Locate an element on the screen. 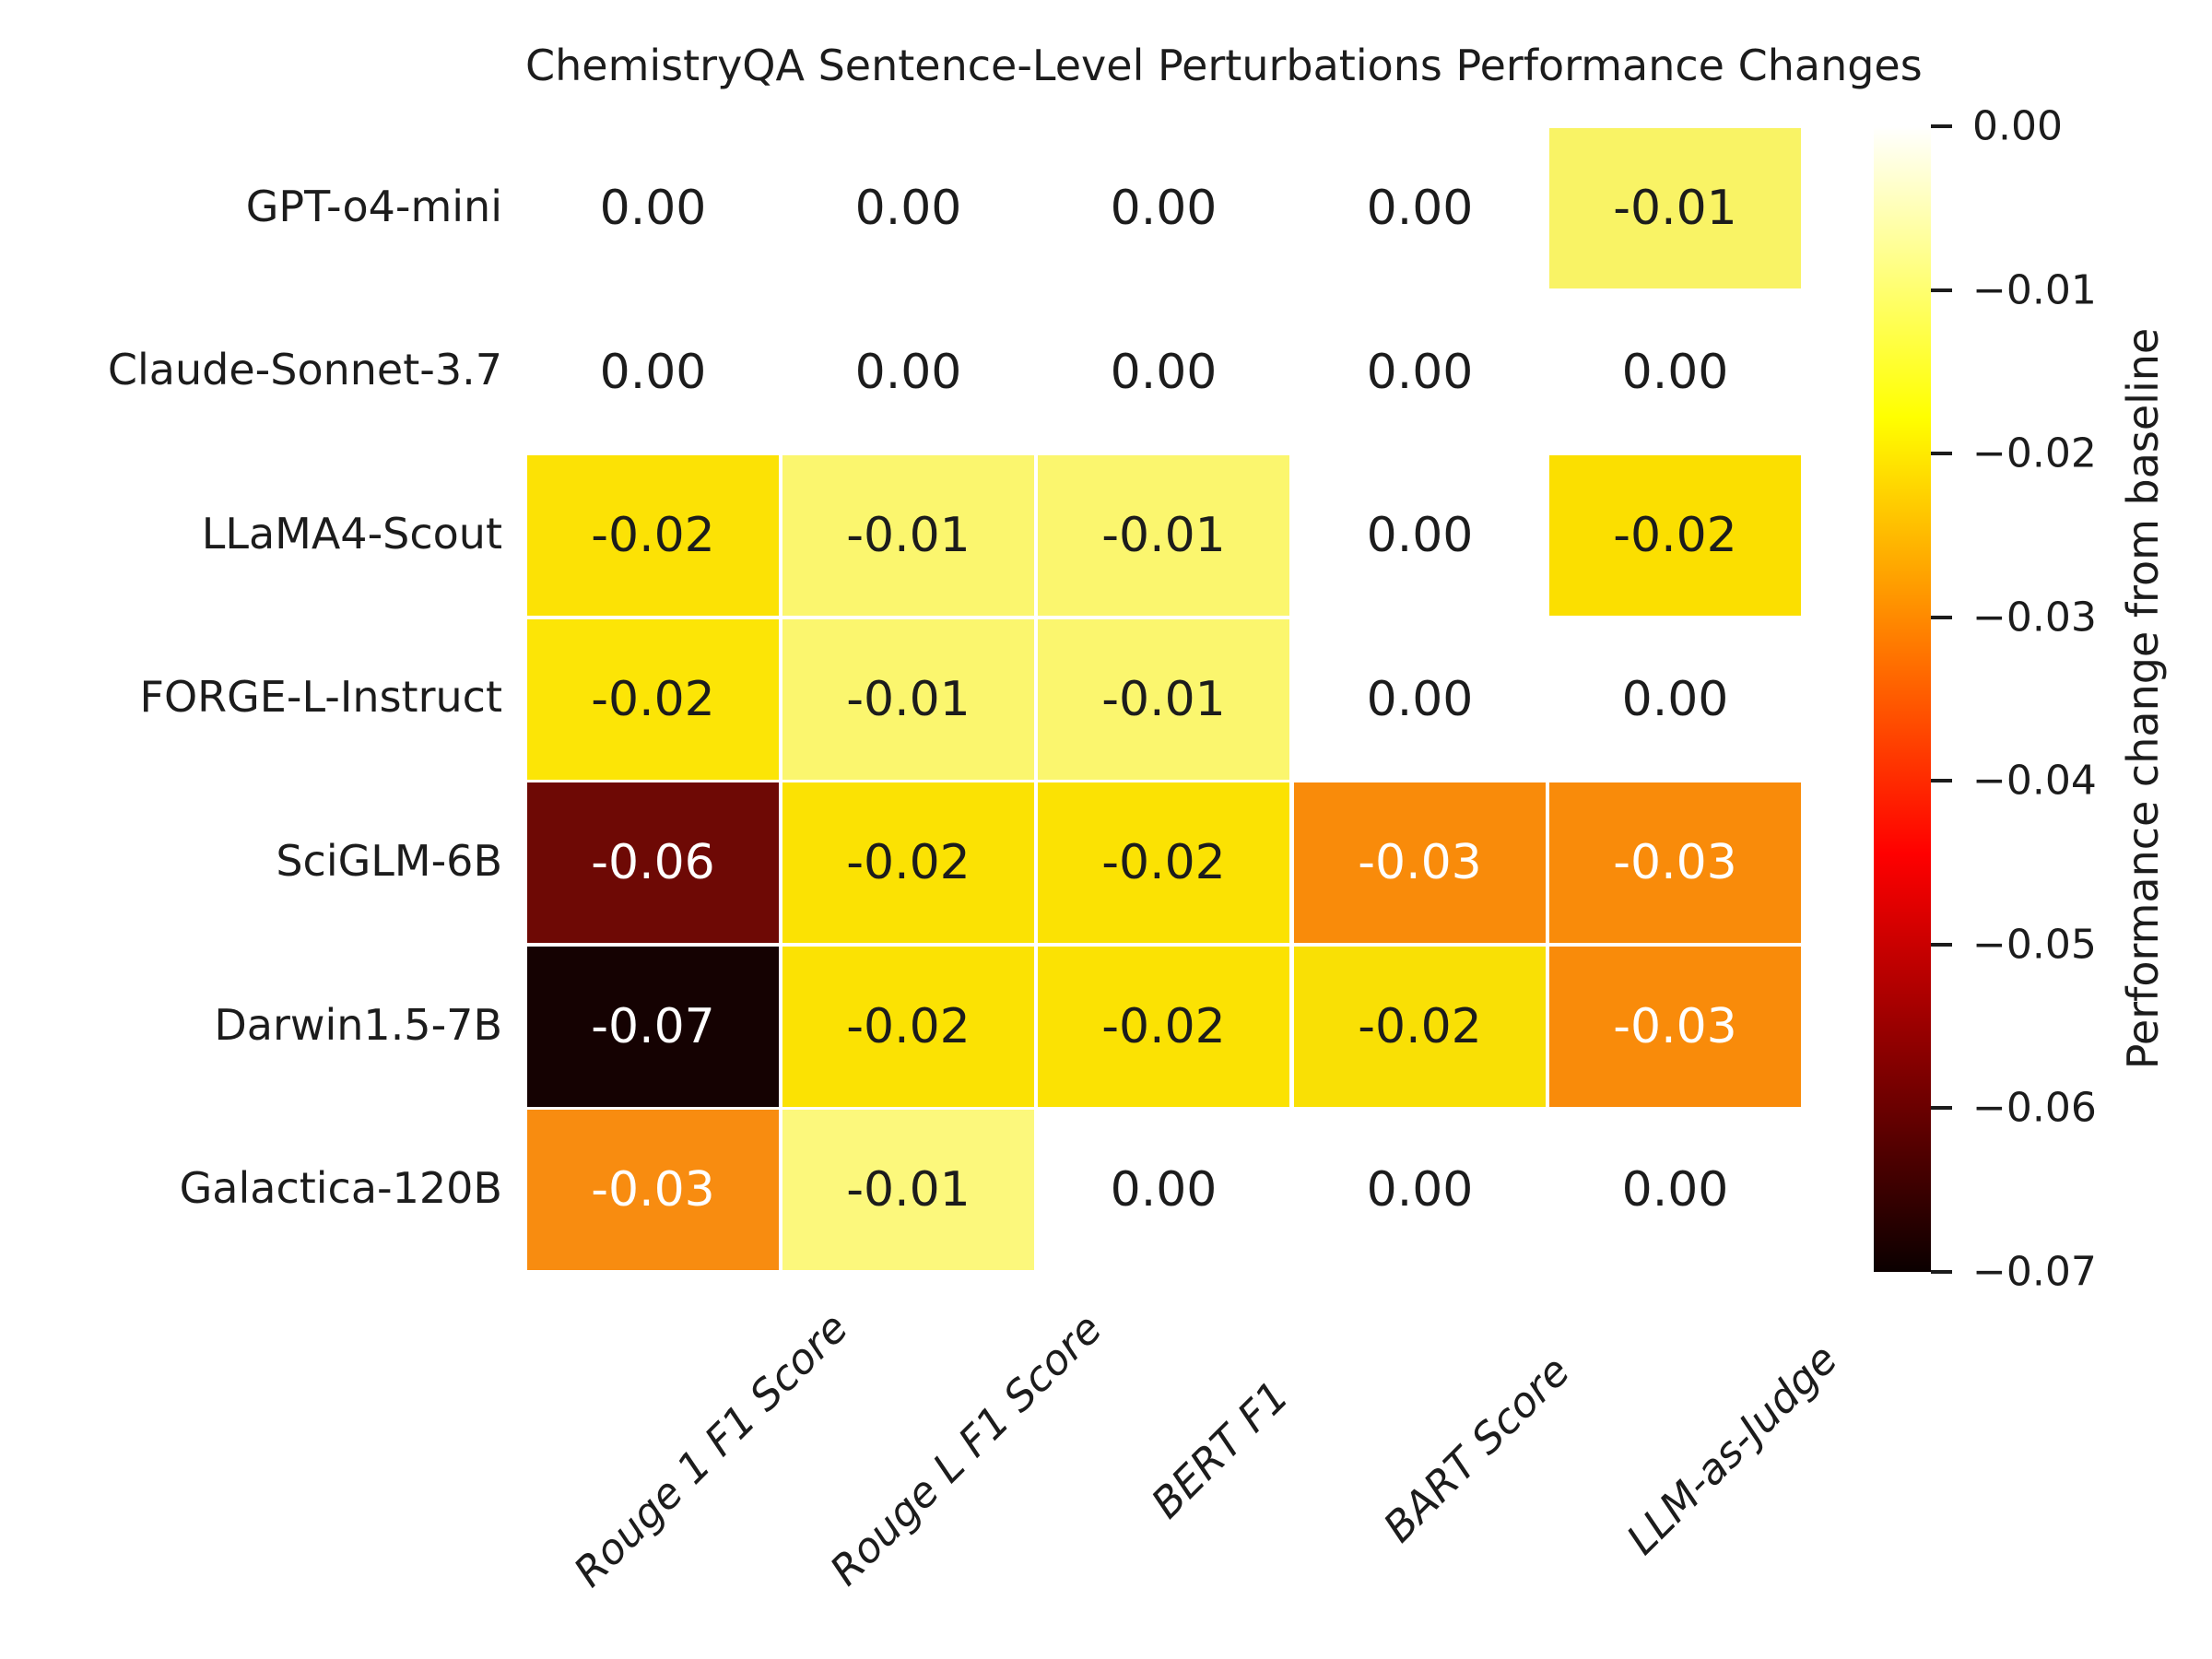 The image size is (2212, 1659). heatmap-cell: -0.07 is located at coordinates (653, 1027).